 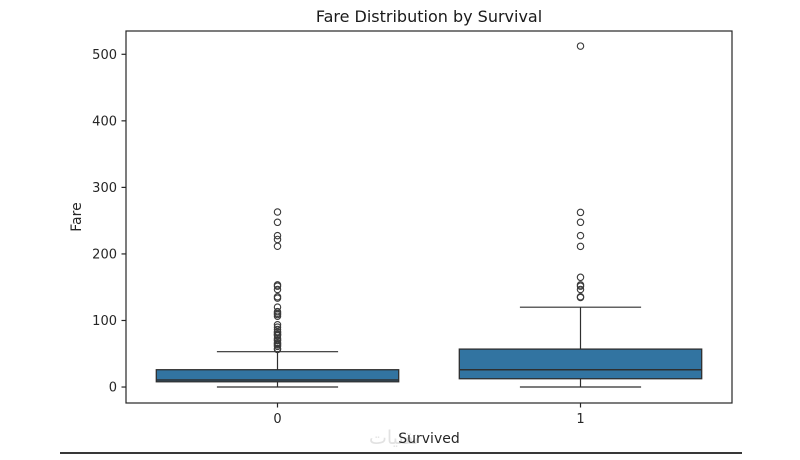 I want to click on y-tick-label: 200, so click(x=104, y=254).